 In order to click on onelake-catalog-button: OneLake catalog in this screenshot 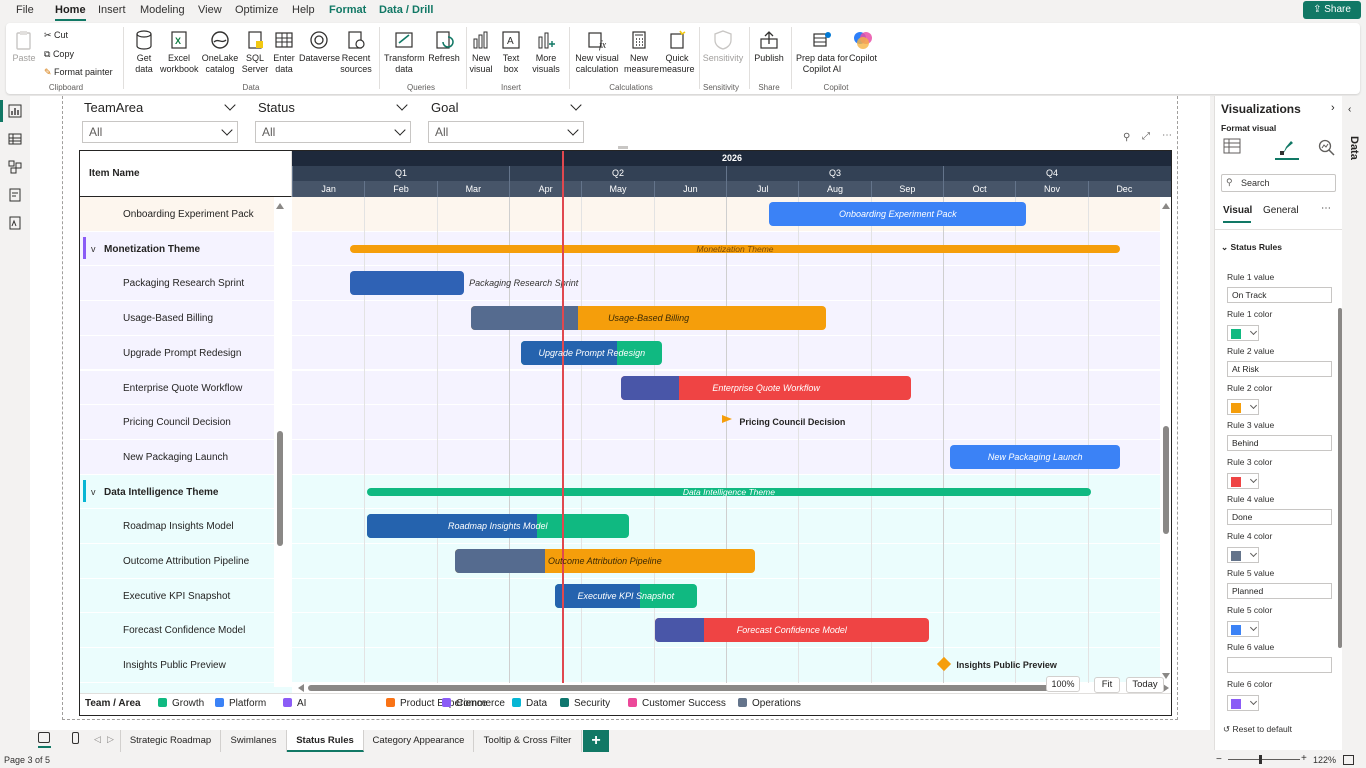, I will do `click(220, 52)`.